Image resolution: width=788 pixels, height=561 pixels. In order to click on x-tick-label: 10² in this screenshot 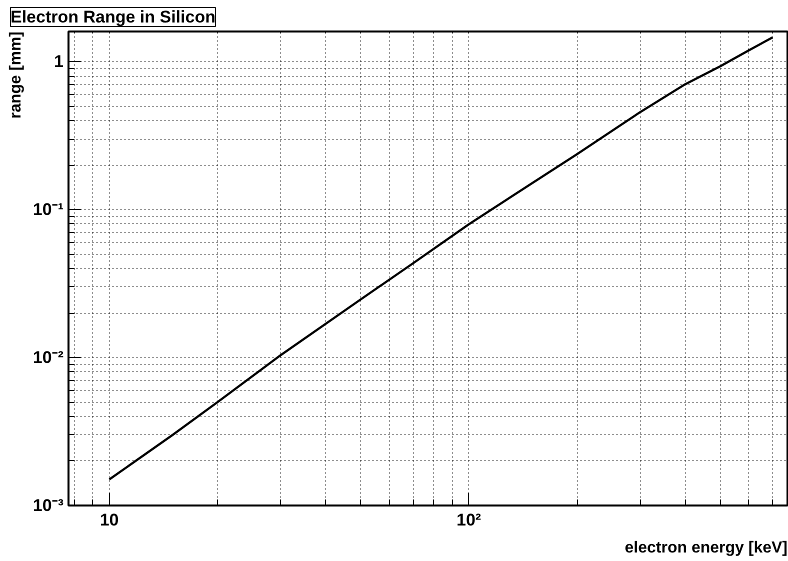, I will do `click(469, 520)`.